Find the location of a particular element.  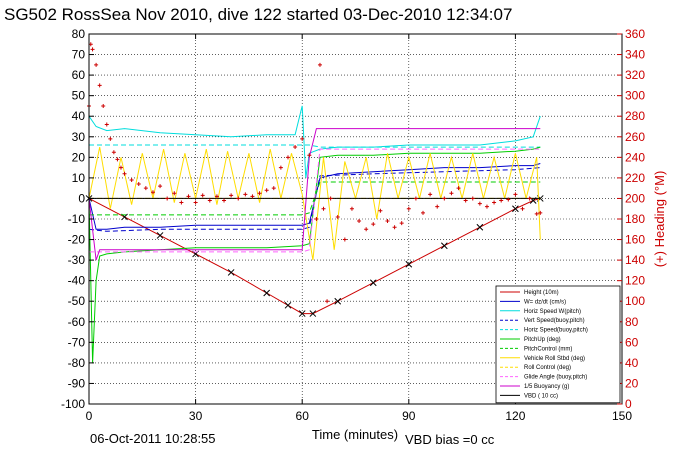

y-tick-label: -70 is located at coordinates (77, 342).